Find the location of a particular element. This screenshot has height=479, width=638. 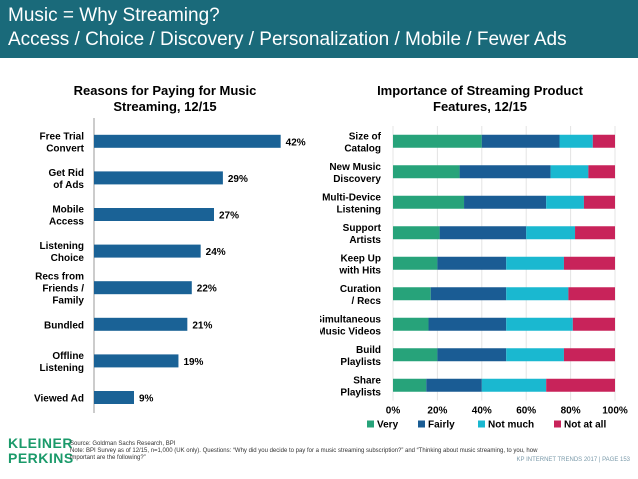

category-label: / Recs is located at coordinates (367, 301).